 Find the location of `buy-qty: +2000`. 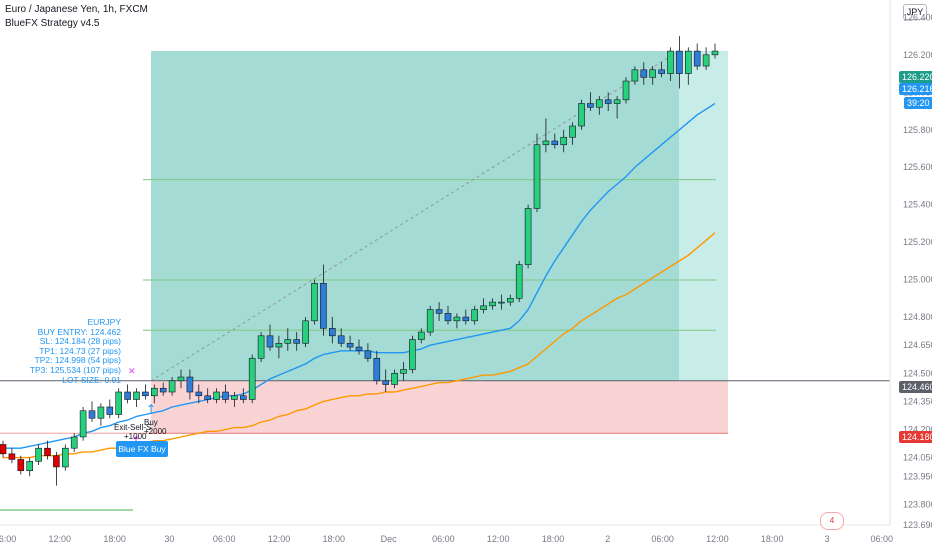

buy-qty: +2000 is located at coordinates (155, 431).